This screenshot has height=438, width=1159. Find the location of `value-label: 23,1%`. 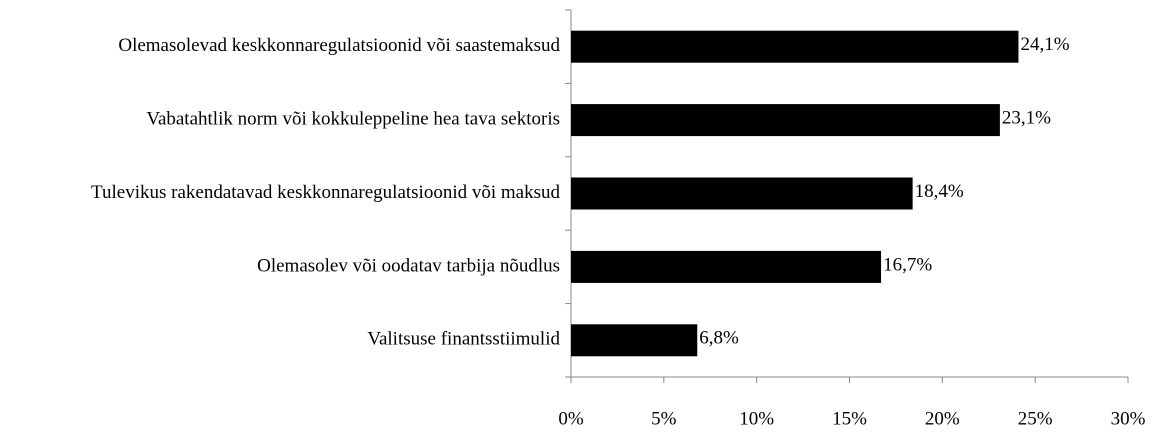

value-label: 23,1% is located at coordinates (1026, 117).